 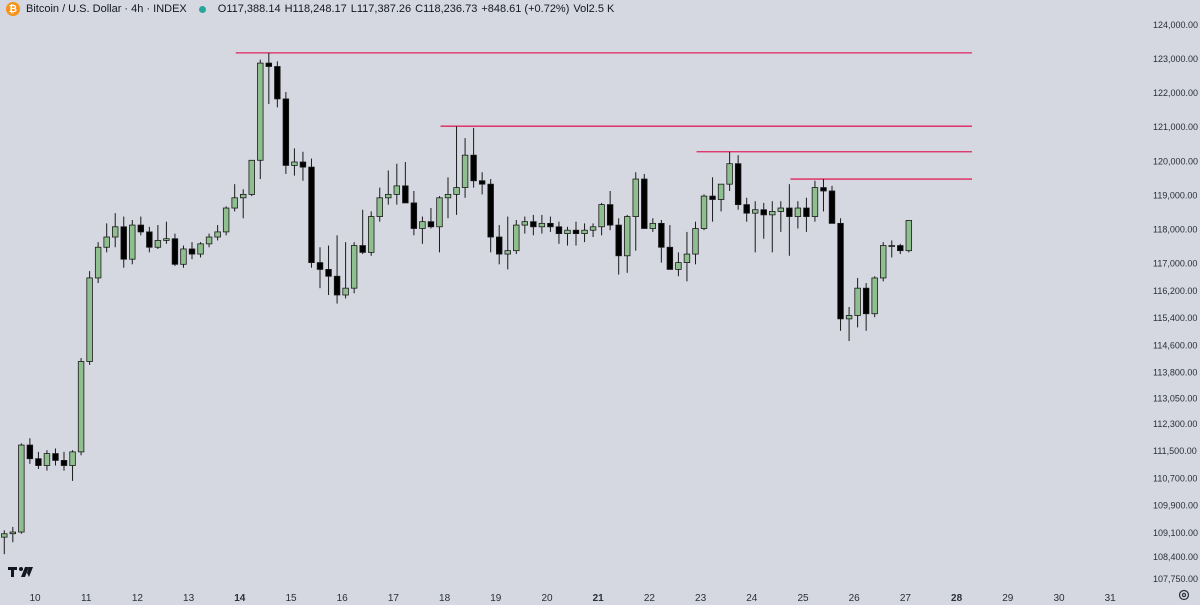 I want to click on tradingview-logo-icon, so click(x=21, y=572).